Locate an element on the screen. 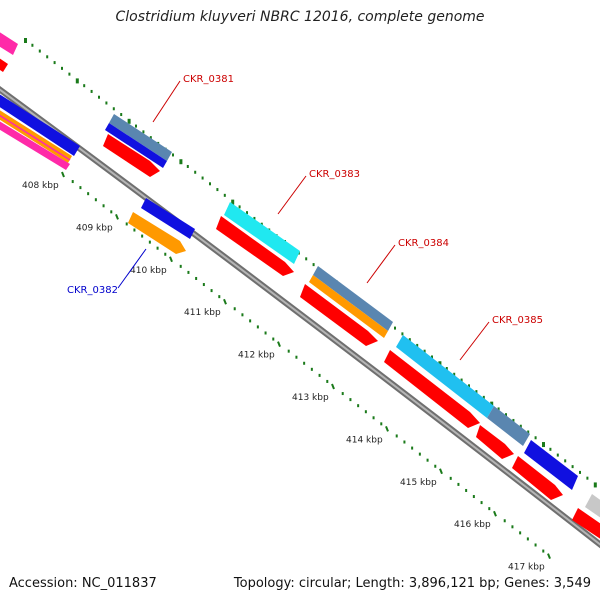 The width and height of the screenshot is (600, 600). gene-feature-gray-right is located at coordinates (592, 510).